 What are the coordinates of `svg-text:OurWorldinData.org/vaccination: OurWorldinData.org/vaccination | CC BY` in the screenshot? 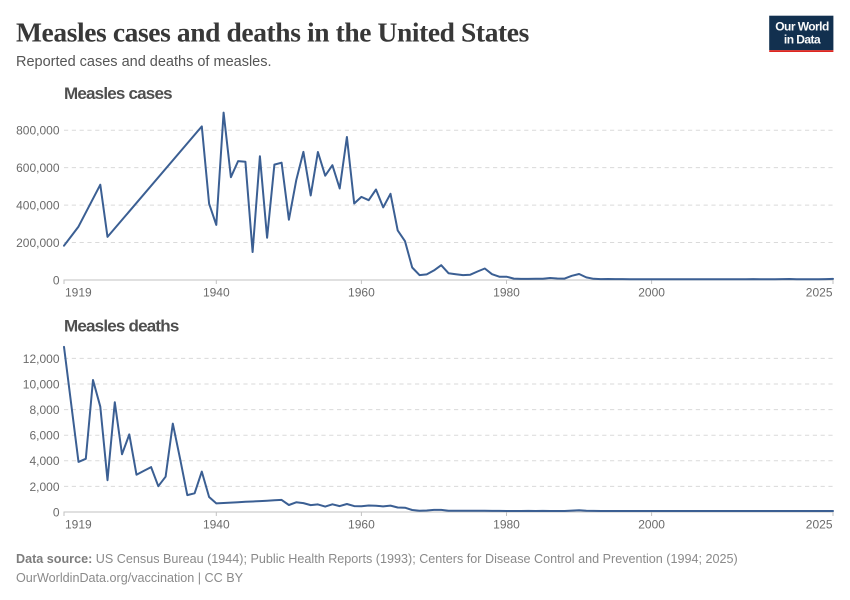 It's located at (130, 578).